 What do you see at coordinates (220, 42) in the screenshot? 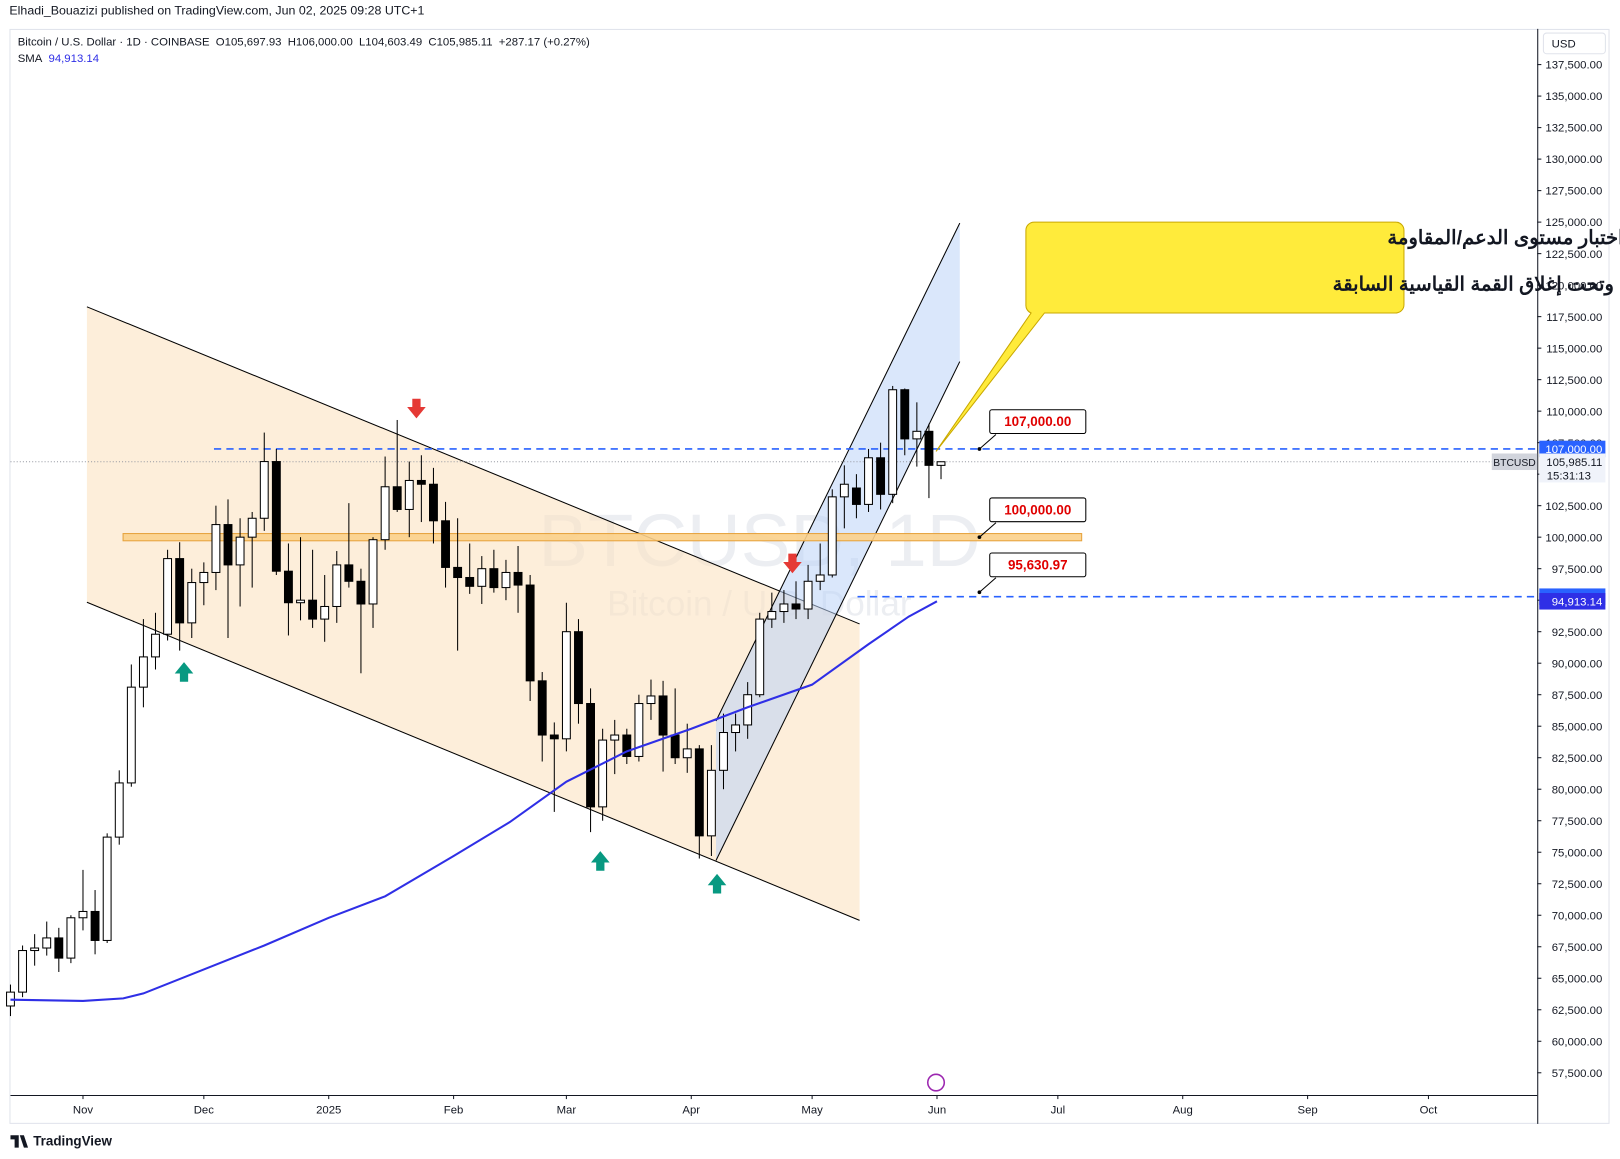
I see `ohlc-label: O` at bounding box center [220, 42].